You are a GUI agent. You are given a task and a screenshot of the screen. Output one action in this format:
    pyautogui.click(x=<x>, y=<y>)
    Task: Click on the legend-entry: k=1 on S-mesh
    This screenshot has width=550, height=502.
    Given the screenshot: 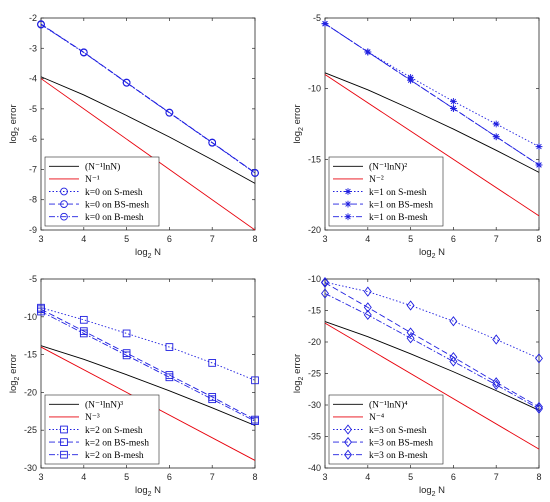 What is the action you would take?
    pyautogui.click(x=398, y=193)
    